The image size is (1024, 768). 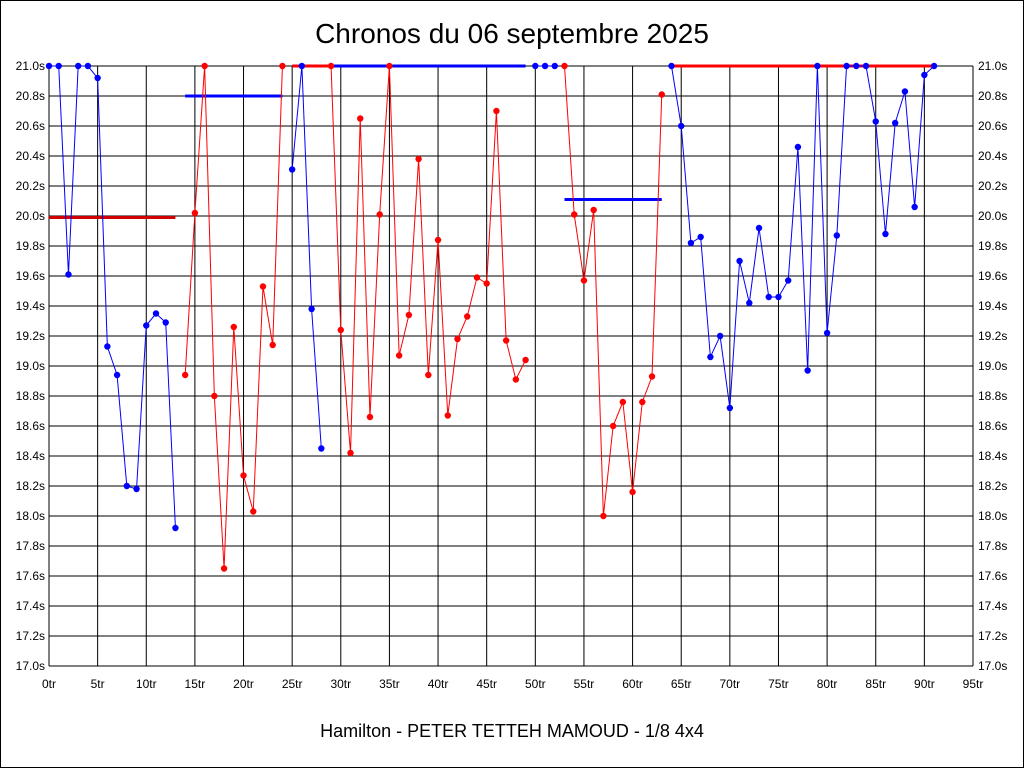 I want to click on y-tick-label-left: 17.2s, so click(x=30, y=636).